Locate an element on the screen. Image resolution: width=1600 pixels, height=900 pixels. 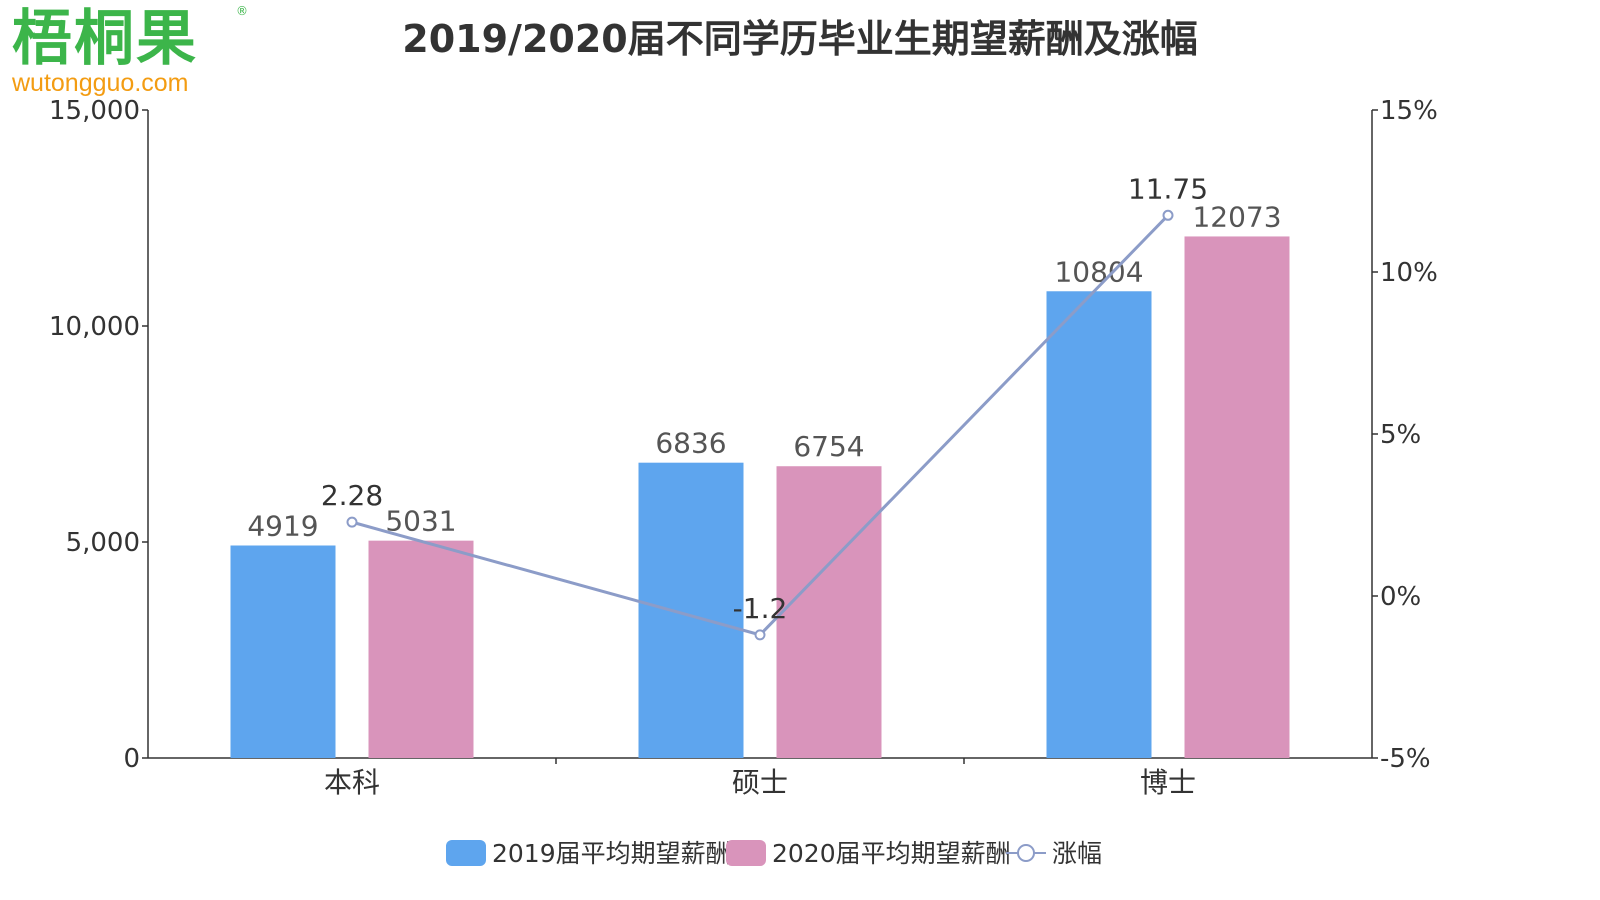
y-right-tick-label: 5% is located at coordinates (1400, 435).